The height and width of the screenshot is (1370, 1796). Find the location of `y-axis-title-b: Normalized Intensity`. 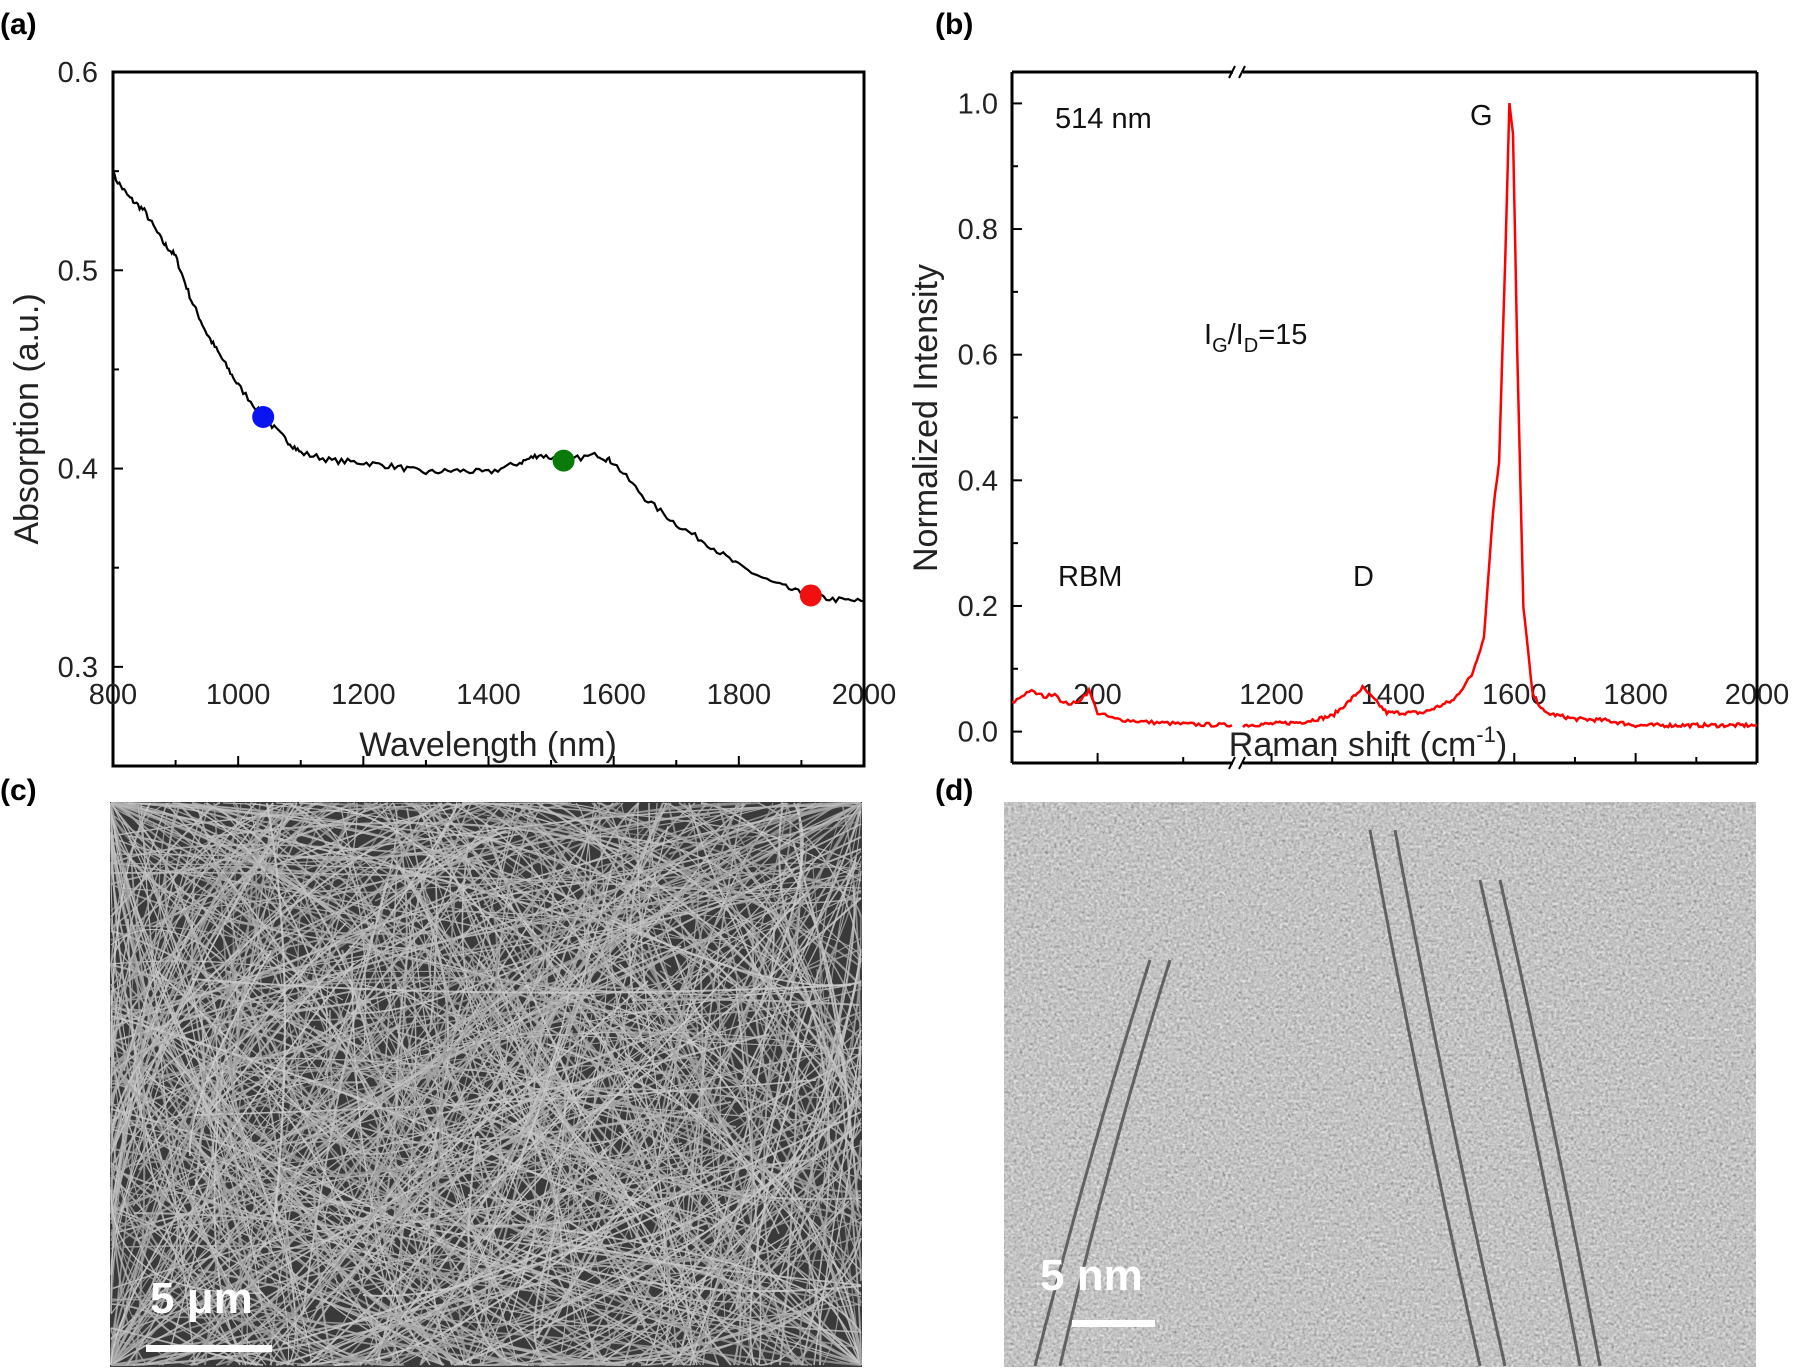

y-axis-title-b: Normalized Intensity is located at coordinates (926, 418).